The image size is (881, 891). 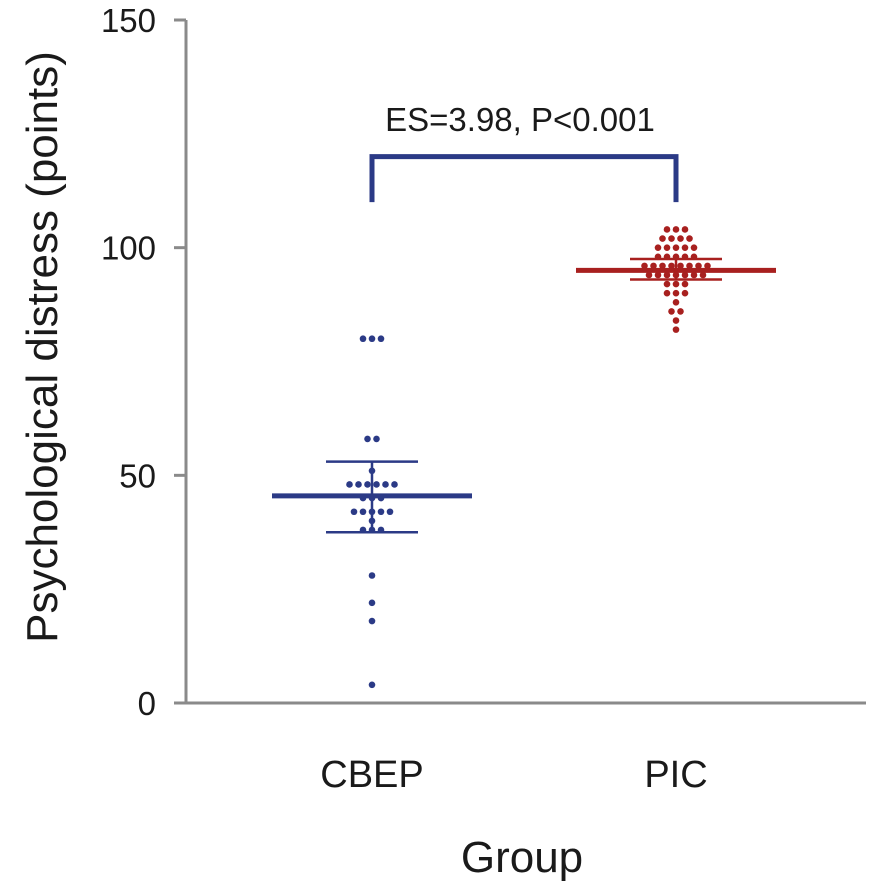 What do you see at coordinates (128, 20) in the screenshot?
I see `y-tick-label: 150` at bounding box center [128, 20].